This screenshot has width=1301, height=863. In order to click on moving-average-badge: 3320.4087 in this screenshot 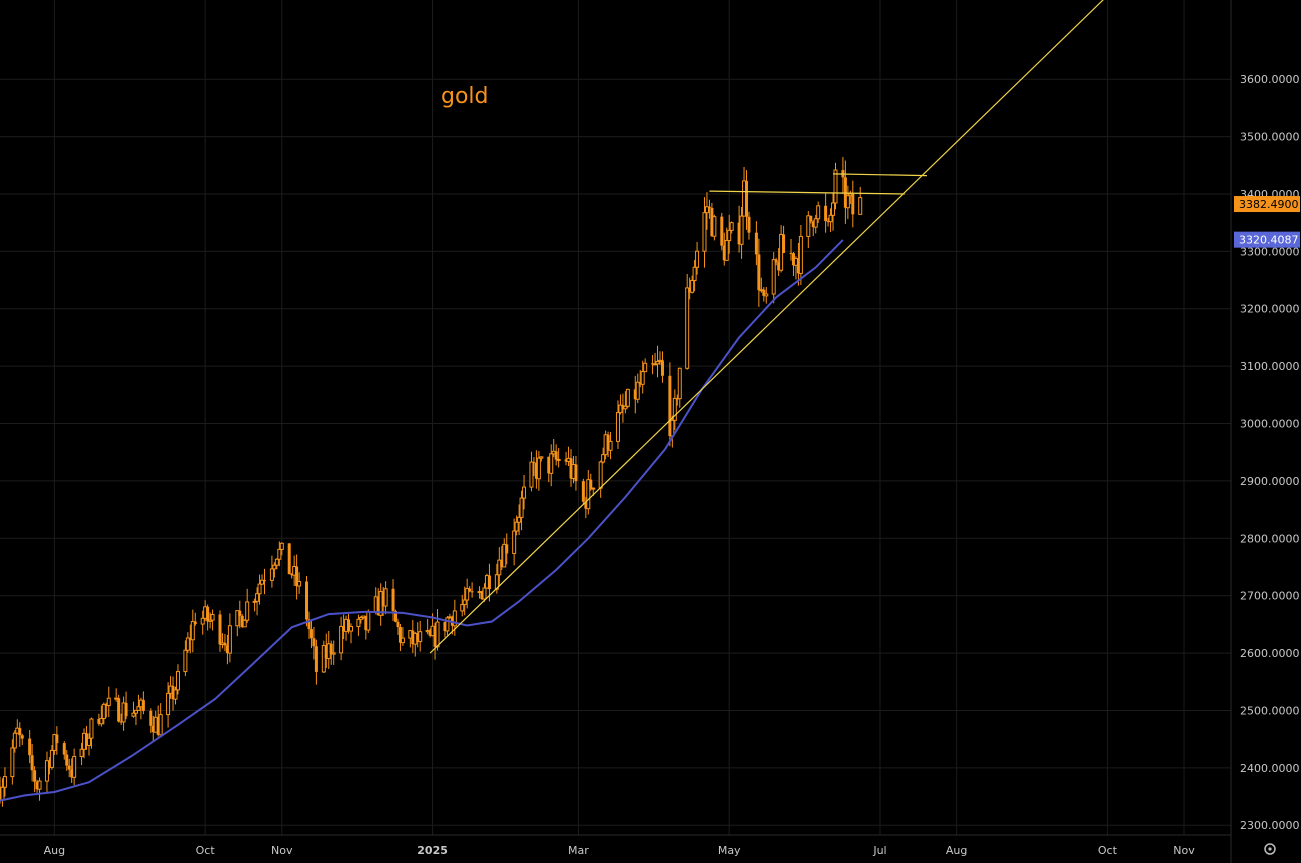, I will do `click(1269, 240)`.